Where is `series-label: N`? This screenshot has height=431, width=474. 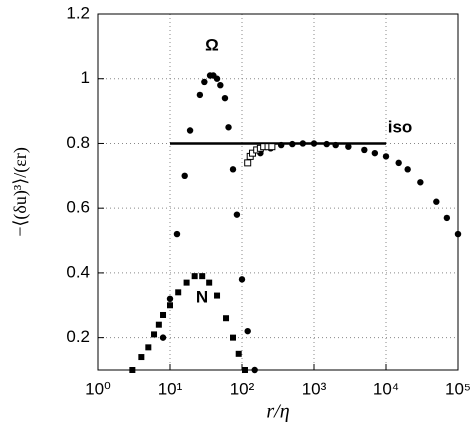
series-label: N is located at coordinates (202, 296).